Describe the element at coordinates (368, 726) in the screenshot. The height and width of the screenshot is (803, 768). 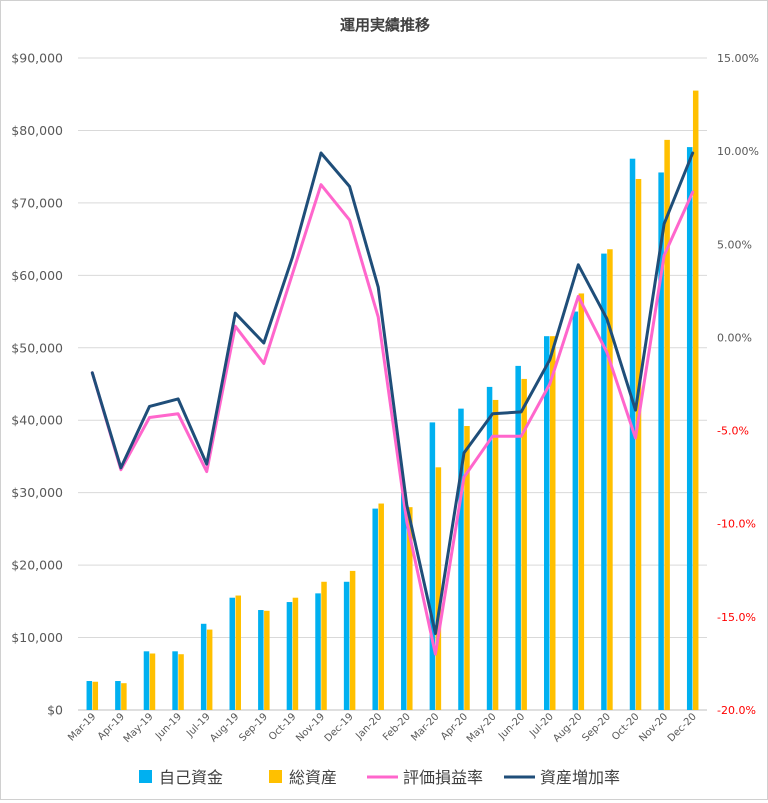
I see `x-tick-label: Jan-20` at that location.